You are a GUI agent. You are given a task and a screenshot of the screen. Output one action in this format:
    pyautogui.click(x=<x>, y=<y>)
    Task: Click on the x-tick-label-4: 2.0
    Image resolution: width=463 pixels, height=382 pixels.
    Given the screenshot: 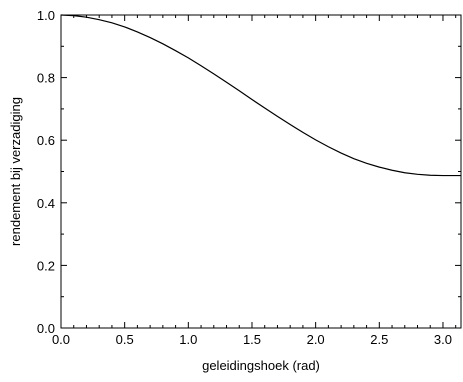 What is the action you would take?
    pyautogui.click(x=316, y=339)
    